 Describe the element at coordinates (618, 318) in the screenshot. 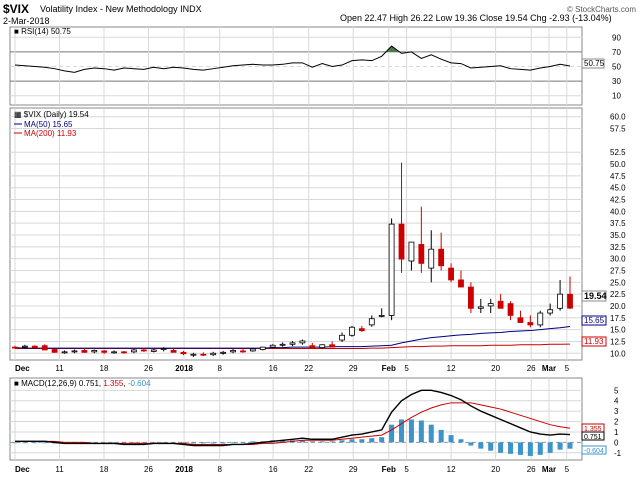

I see `price-tick-label: 17.5` at that location.